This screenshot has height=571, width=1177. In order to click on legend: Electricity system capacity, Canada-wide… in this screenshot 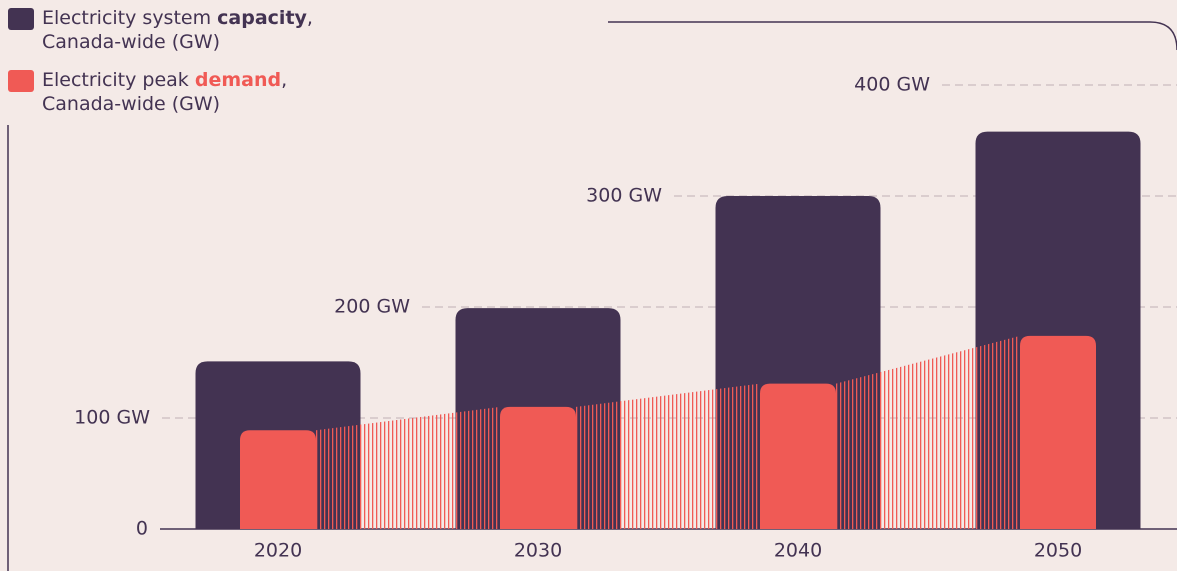, I will do `click(188, 68)`.